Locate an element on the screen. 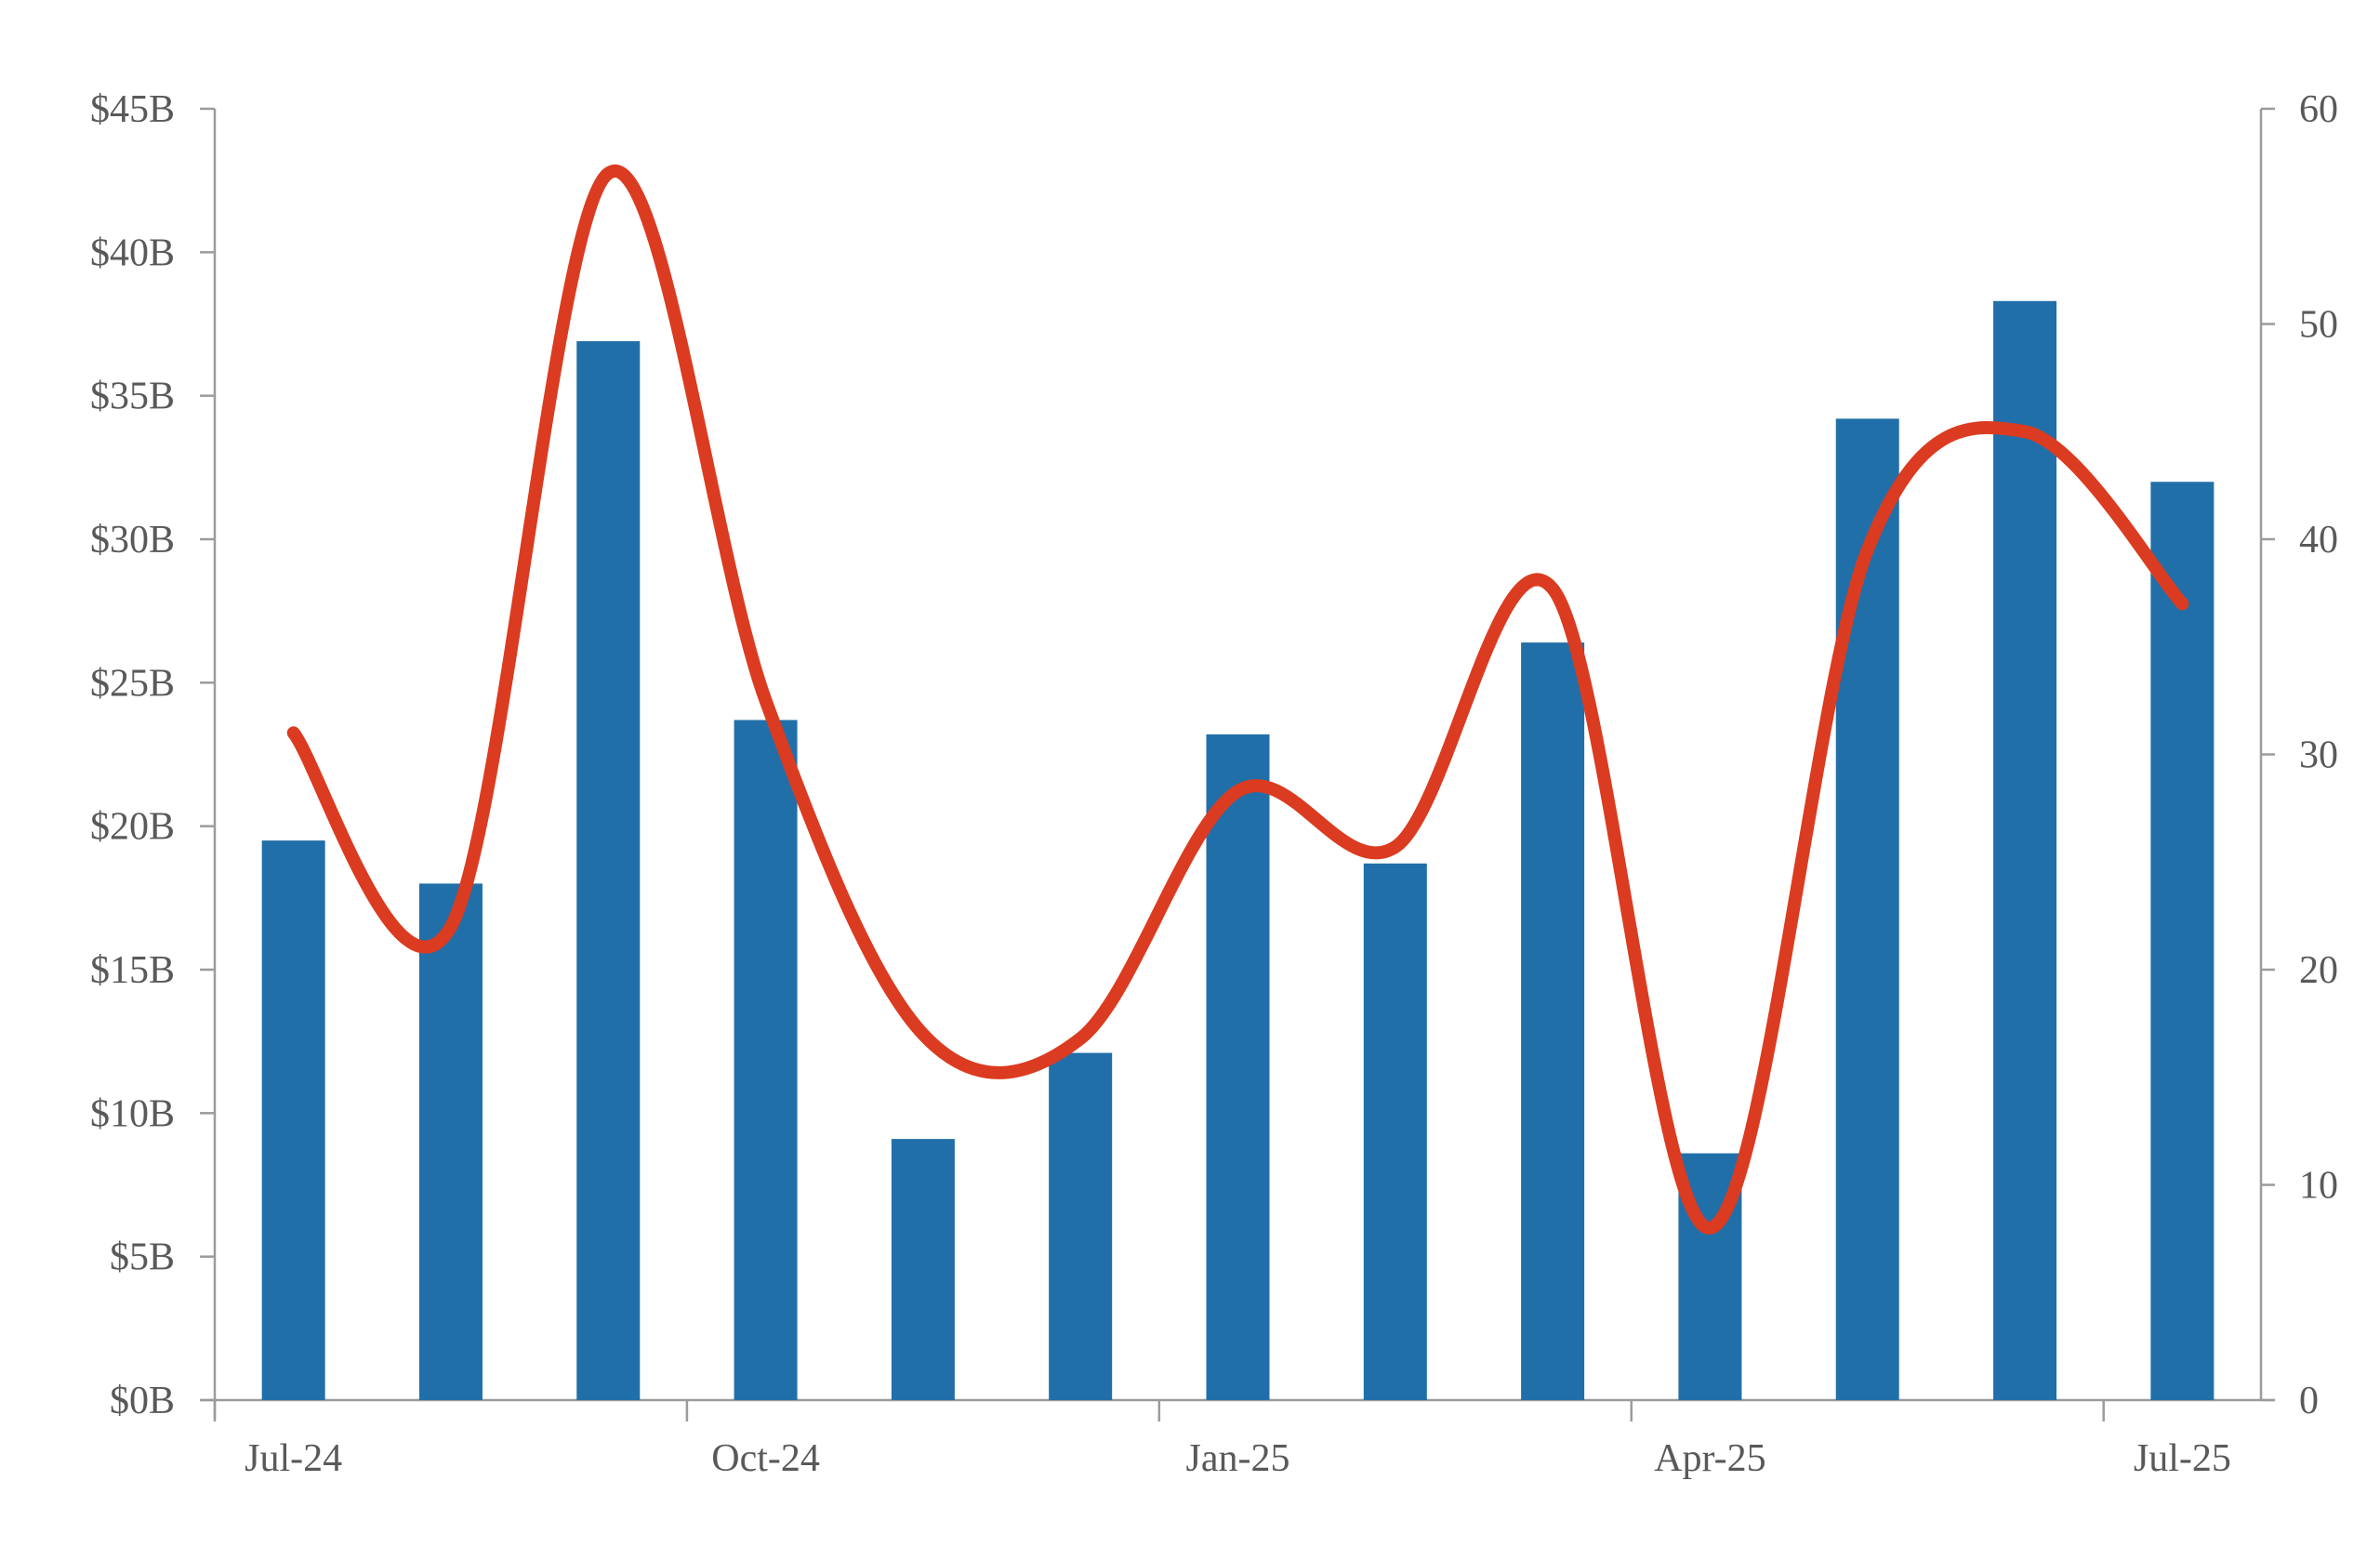 This screenshot has height=1560, width=2380. left-axis-tick-label: $20B is located at coordinates (132, 828).